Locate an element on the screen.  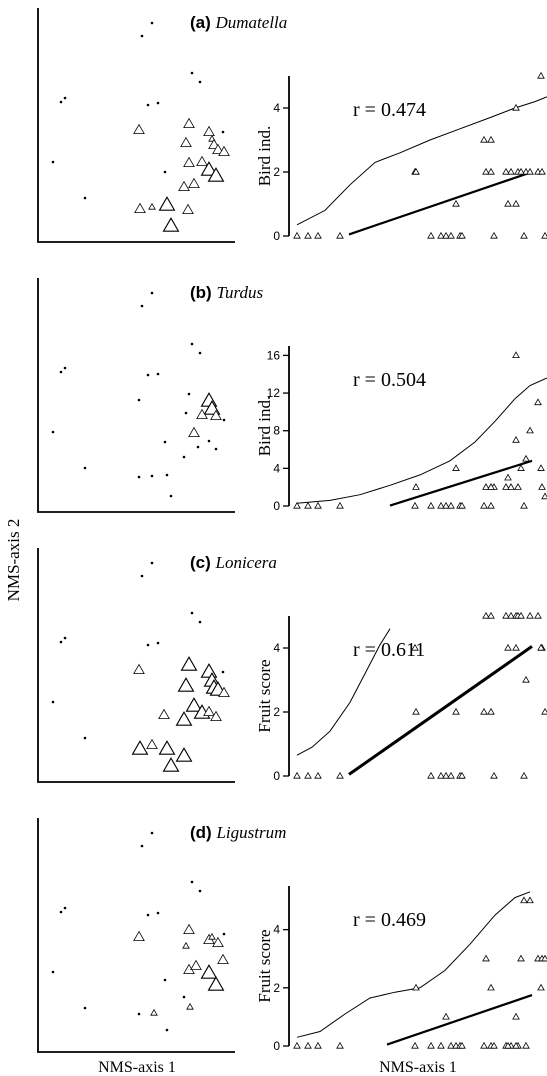
panel-letter: (c) is located at coordinates (203, 562).